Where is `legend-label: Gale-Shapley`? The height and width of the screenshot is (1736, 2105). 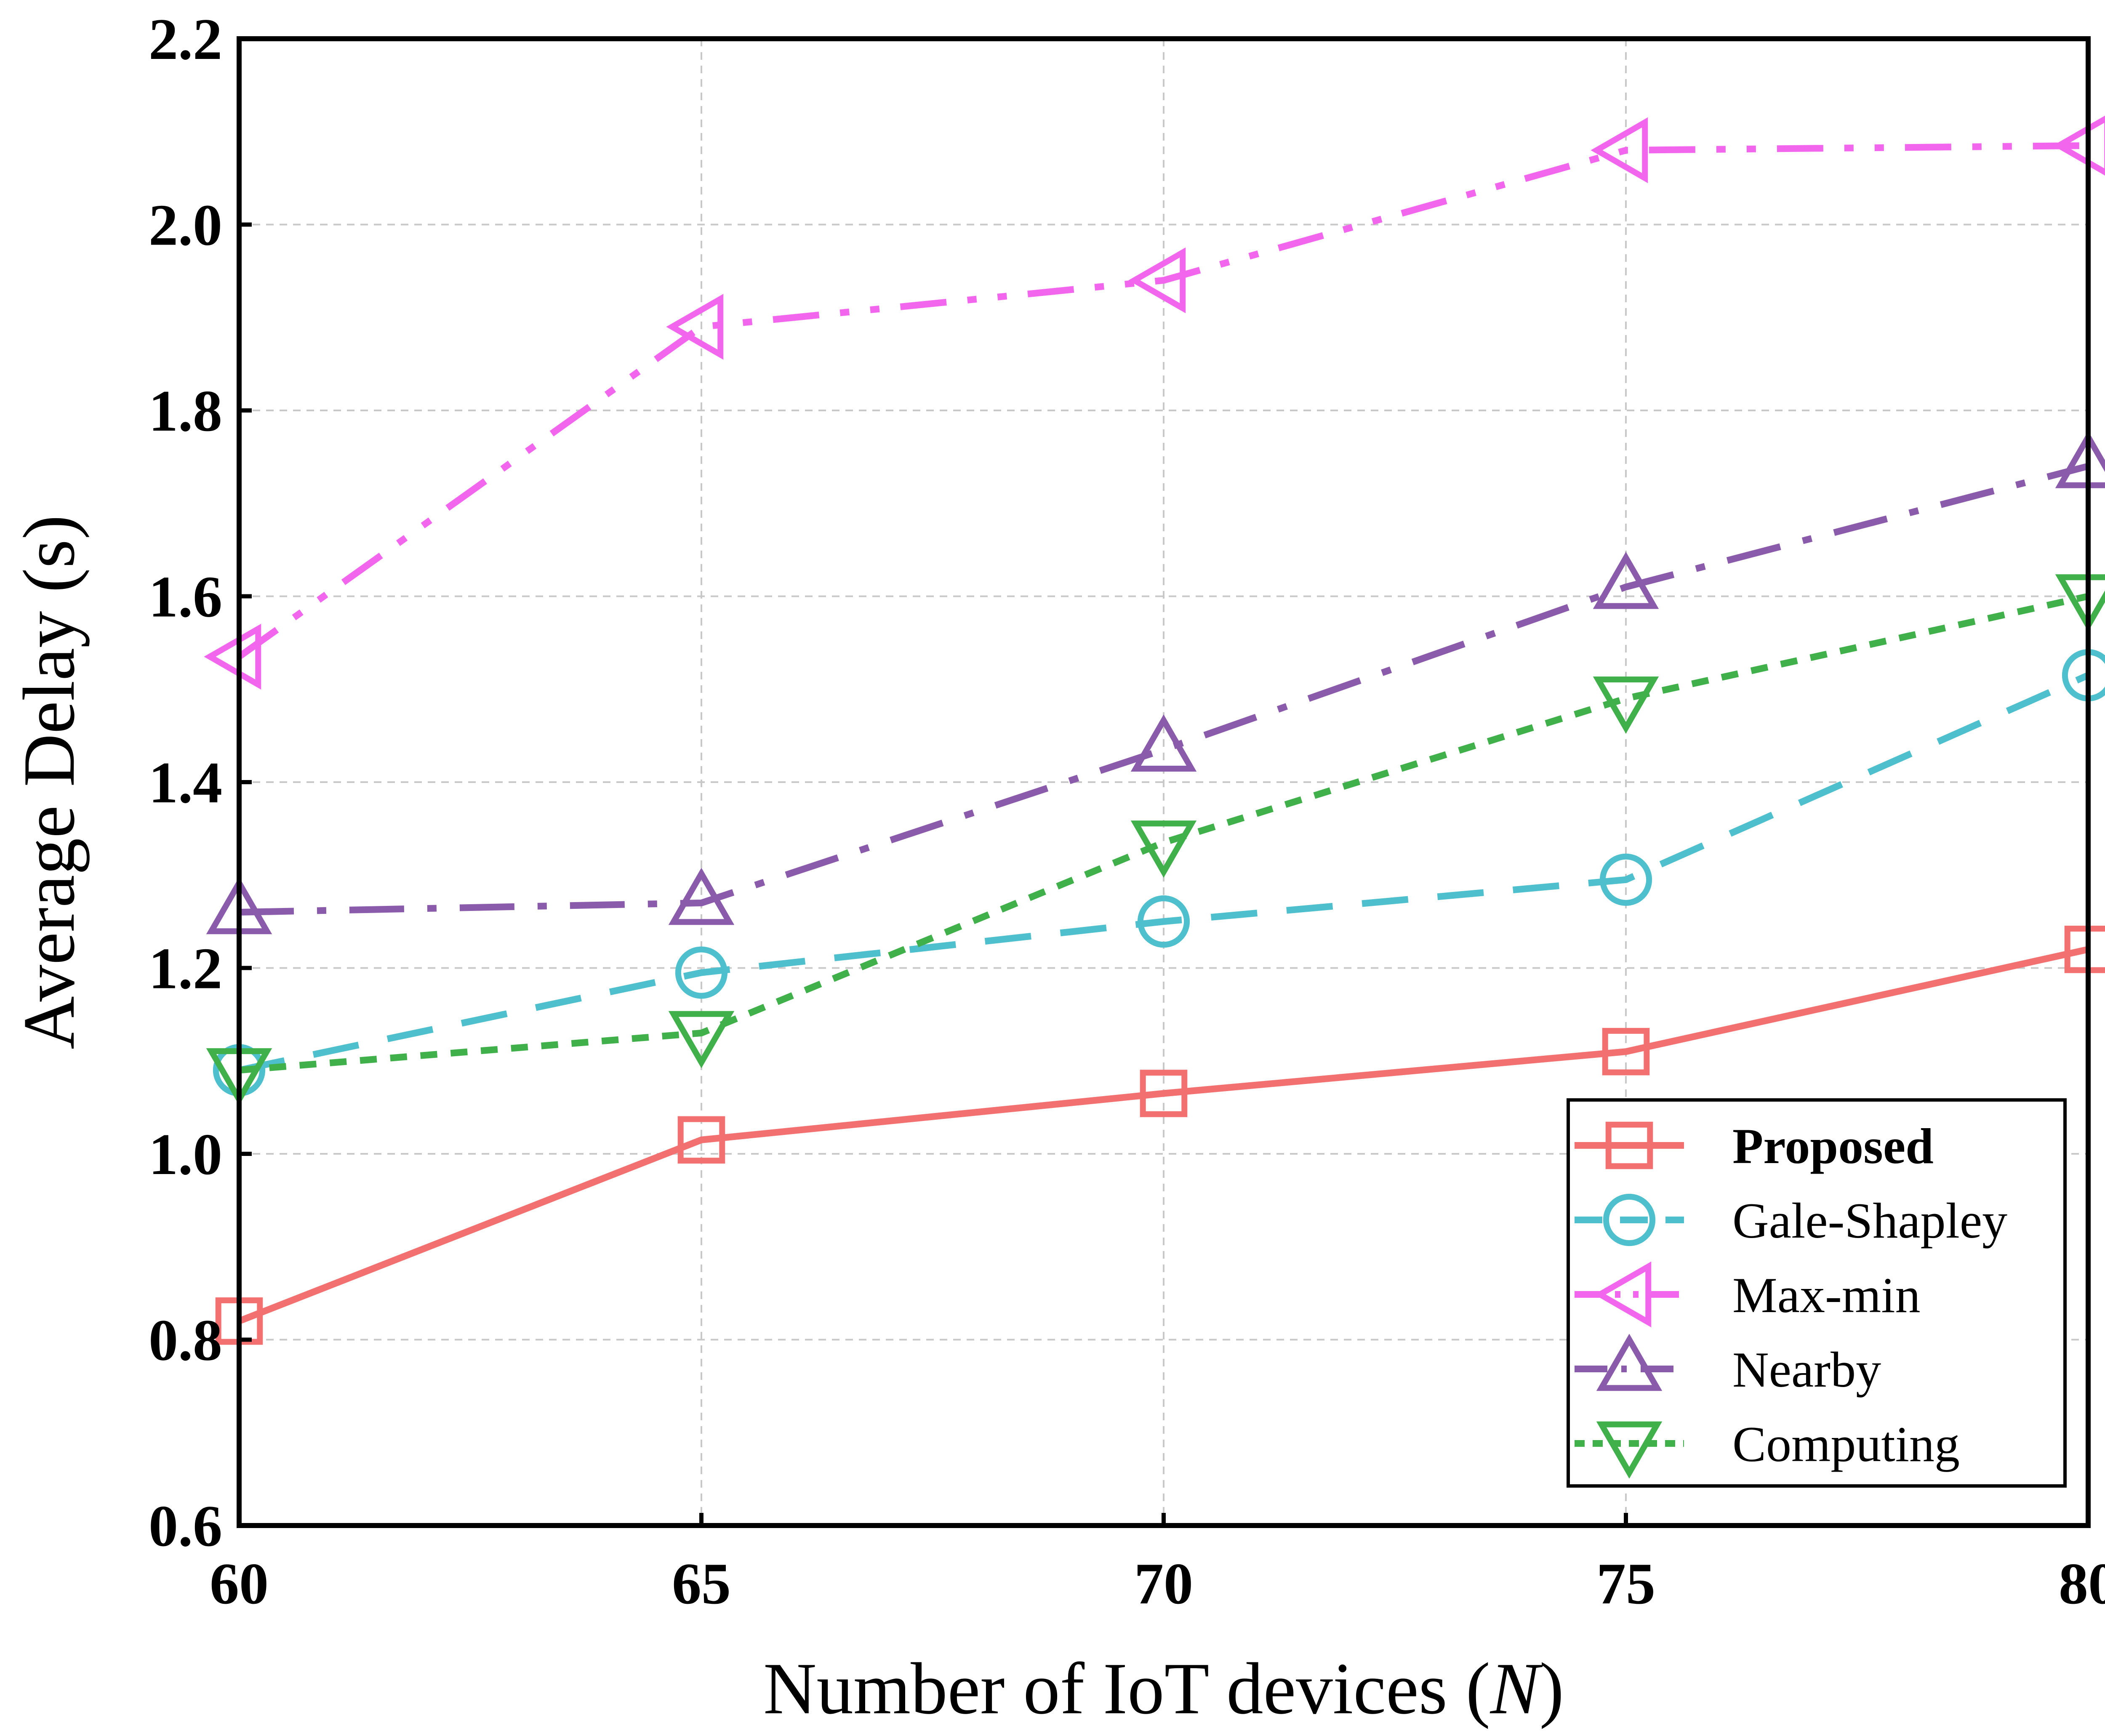 legend-label: Gale-Shapley is located at coordinates (1869, 1221).